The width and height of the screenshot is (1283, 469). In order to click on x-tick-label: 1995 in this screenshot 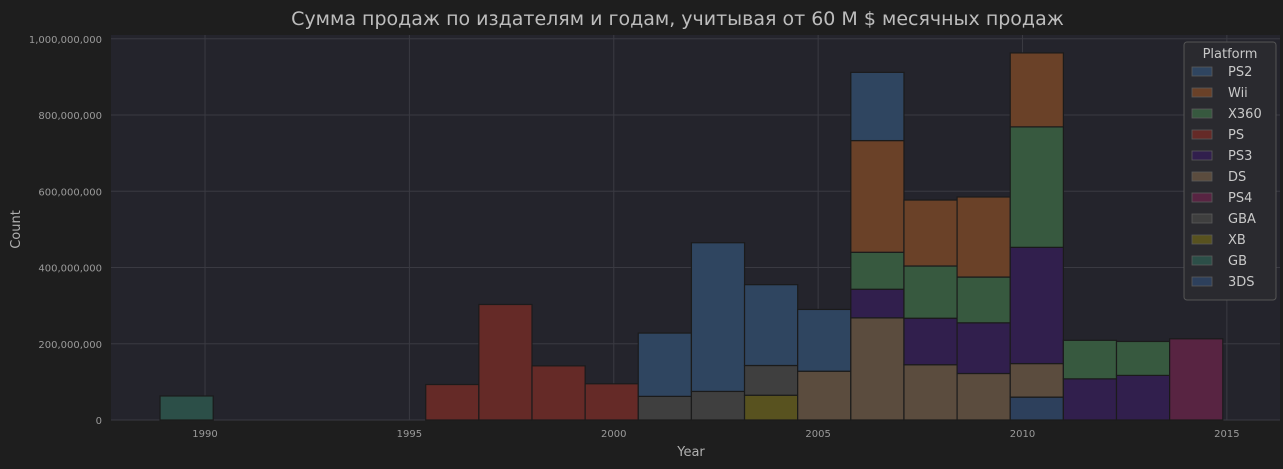, I will do `click(409, 434)`.